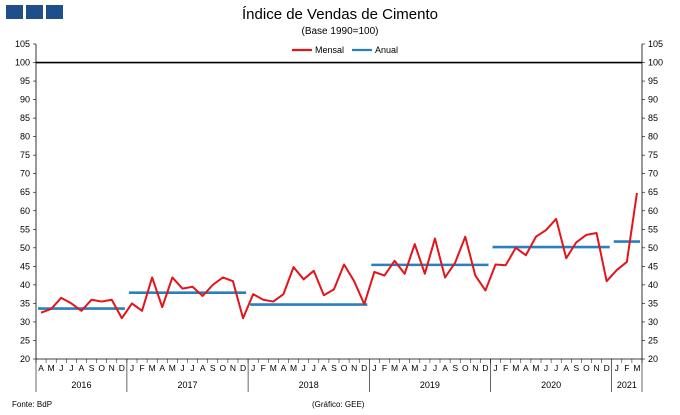  Describe the element at coordinates (653, 174) in the screenshot. I see `y-tick-label-right: 70` at that location.